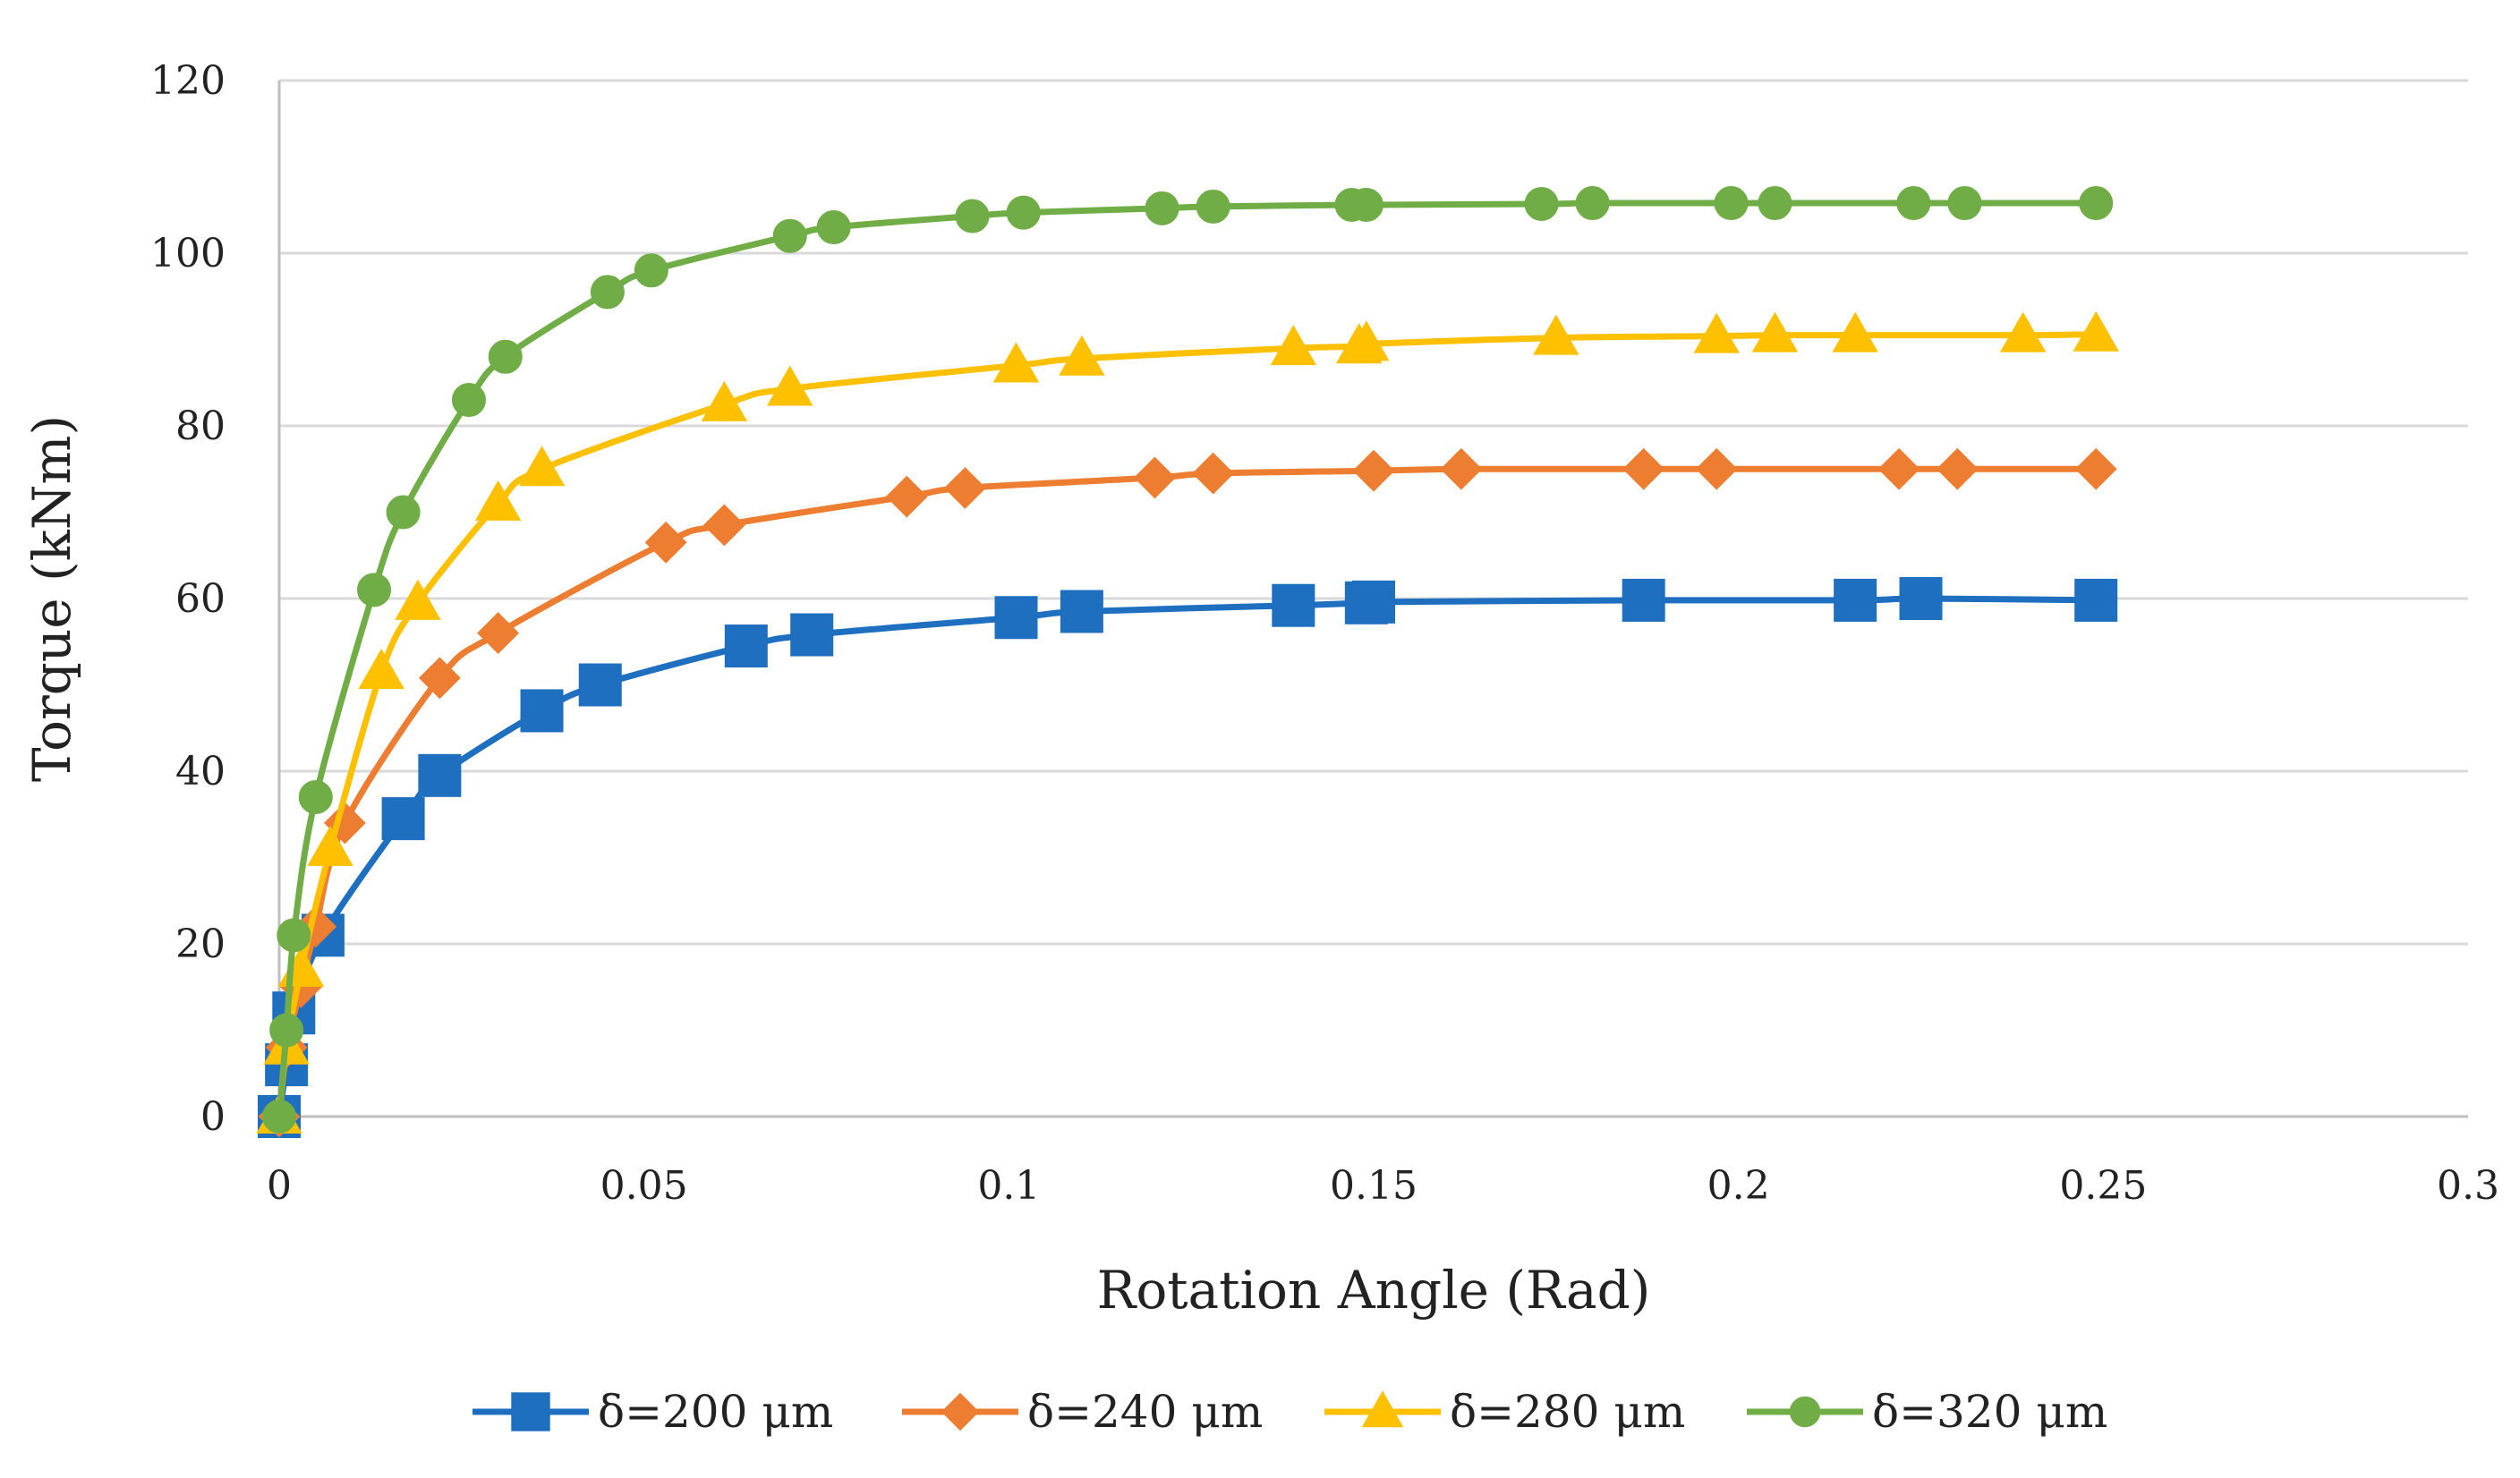 Image resolution: width=2520 pixels, height=1478 pixels. I want to click on legend-label: δ=200 μm, so click(716, 1412).